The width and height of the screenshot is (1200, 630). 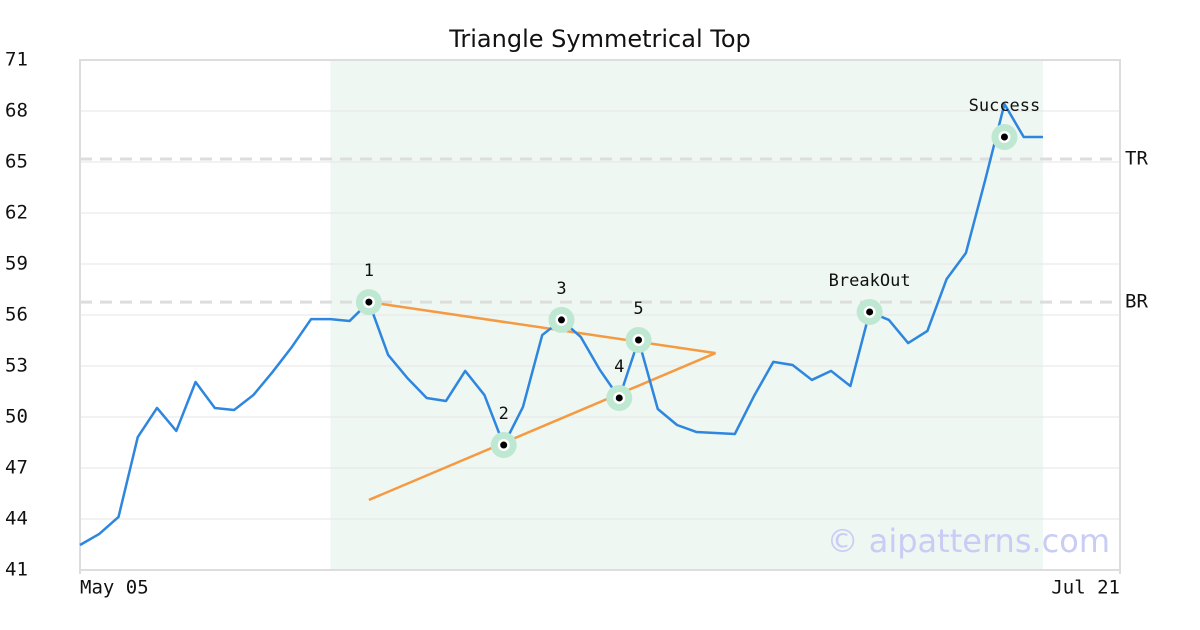 What do you see at coordinates (16, 315) in the screenshot?
I see `y-tick-label: 56` at bounding box center [16, 315].